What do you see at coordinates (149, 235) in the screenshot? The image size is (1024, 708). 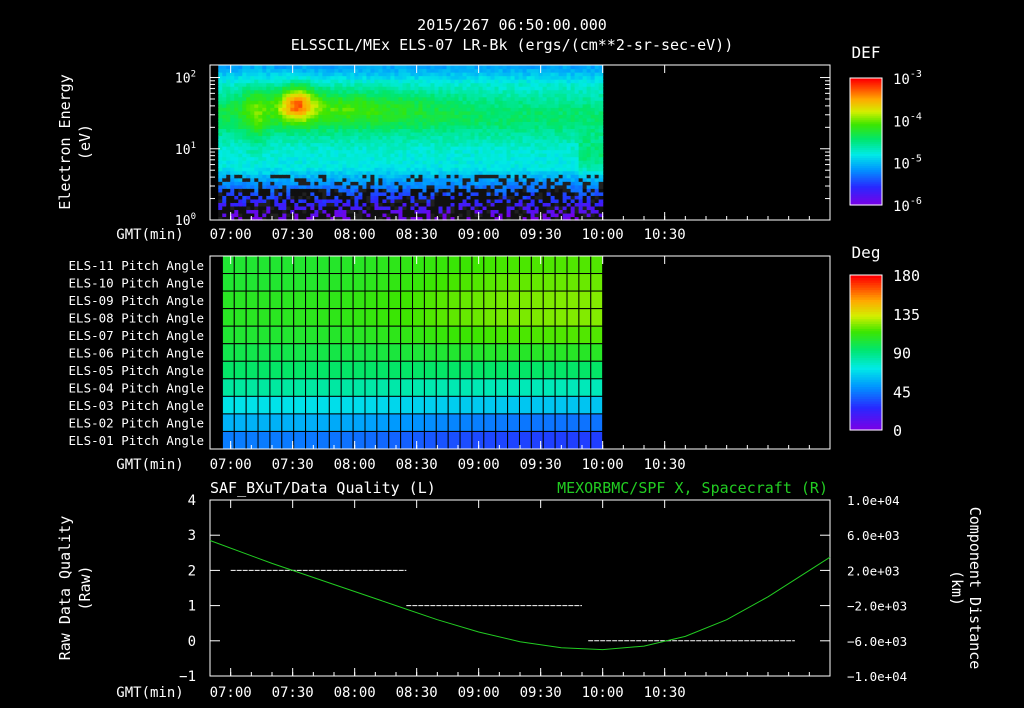 I see `time-axis-label: GMT(min)` at bounding box center [149, 235].